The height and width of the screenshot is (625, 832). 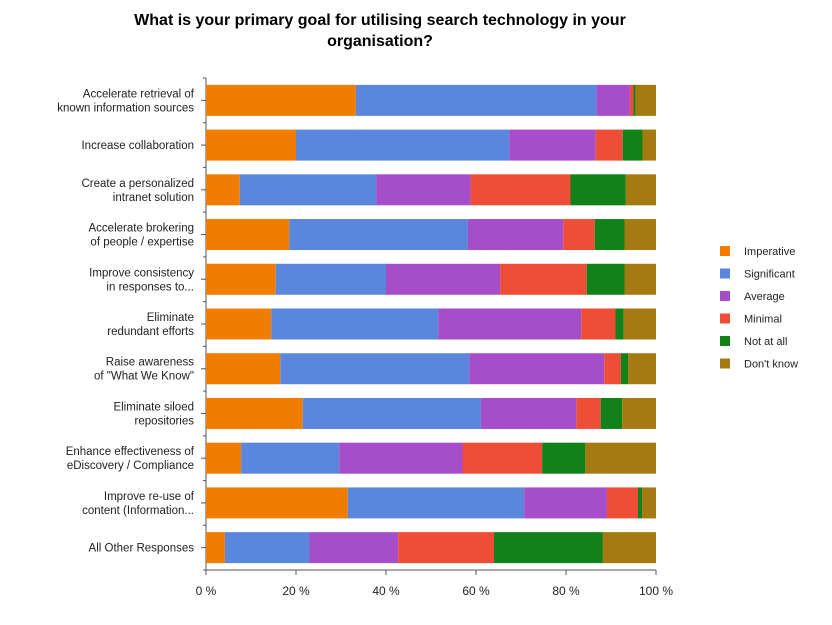 What do you see at coordinates (764, 297) in the screenshot?
I see `legend-label: Average` at bounding box center [764, 297].